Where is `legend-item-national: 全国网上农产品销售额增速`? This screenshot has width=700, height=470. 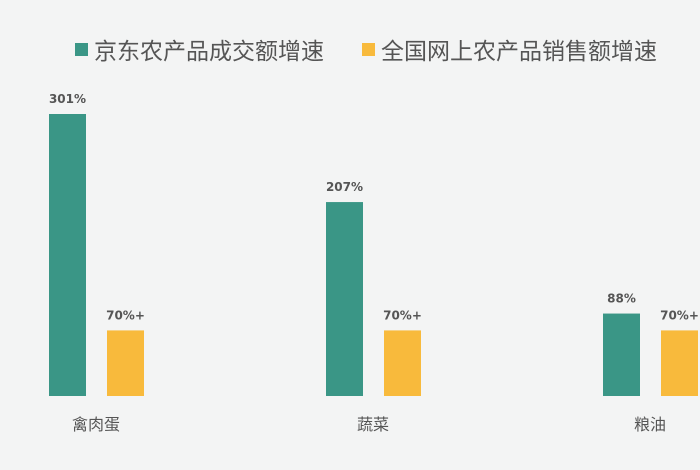 legend-item-national: 全国网上农产品销售额增速 is located at coordinates (509, 49).